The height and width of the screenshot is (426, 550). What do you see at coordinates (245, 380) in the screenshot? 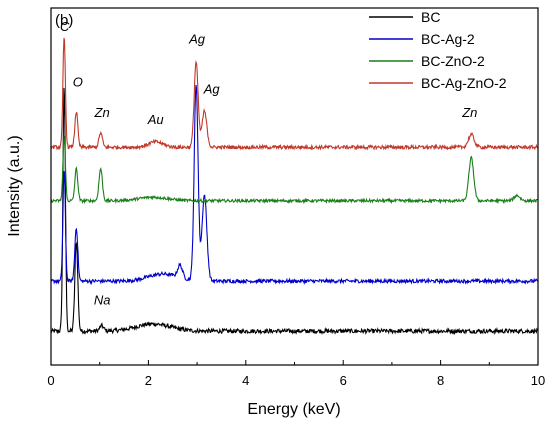
I see `x-tick-label: 4` at bounding box center [245, 380].